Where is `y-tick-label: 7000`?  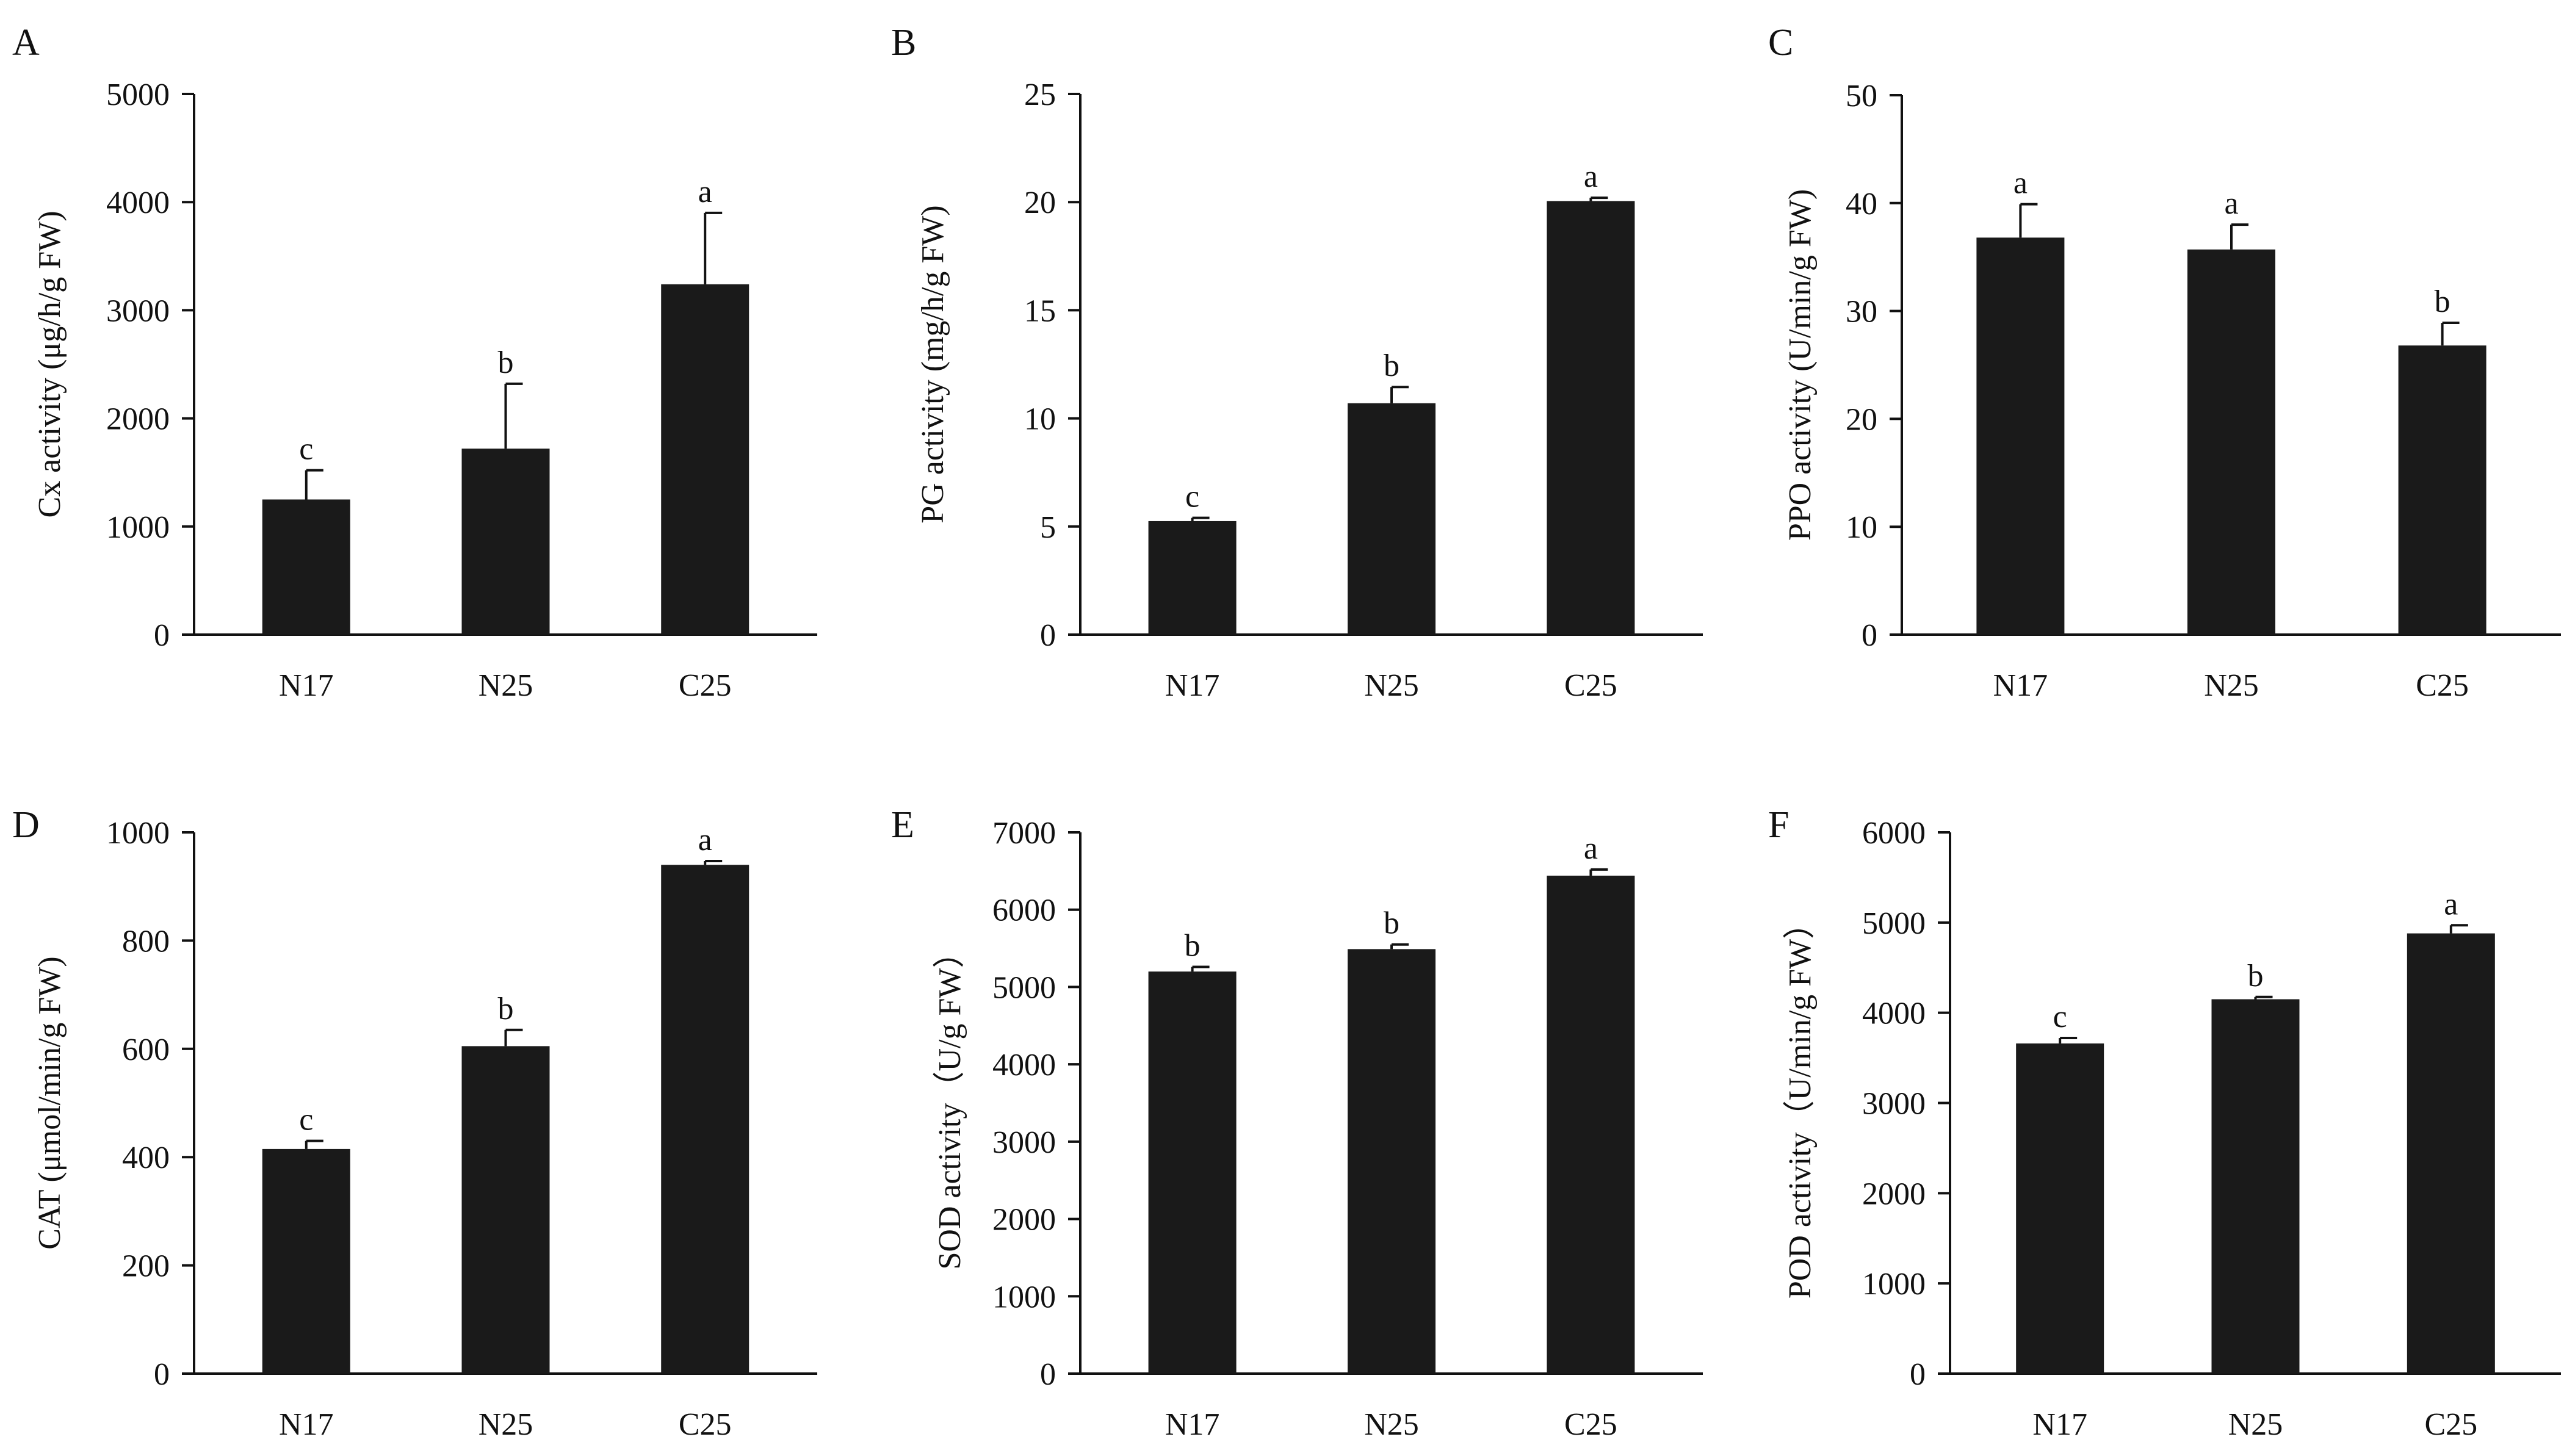
y-tick-label: 7000 is located at coordinates (1024, 833).